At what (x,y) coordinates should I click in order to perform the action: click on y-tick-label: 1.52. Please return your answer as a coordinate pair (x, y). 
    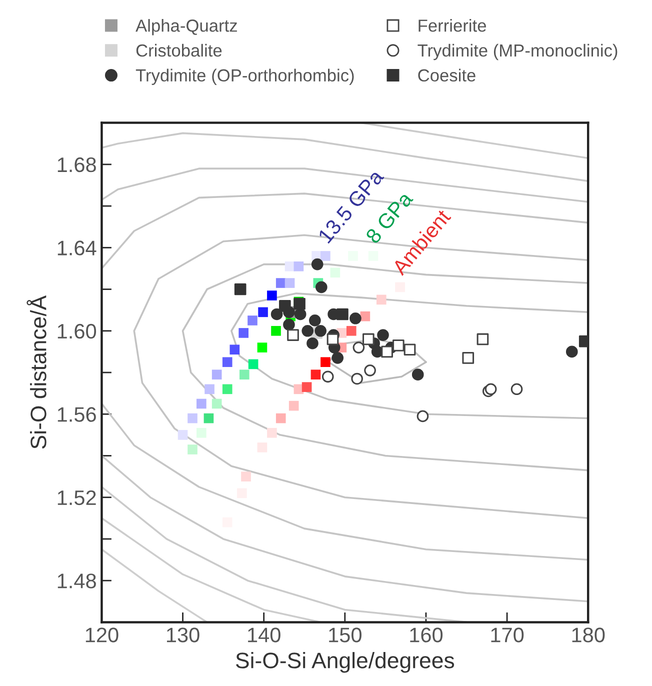
    Looking at the image, I should click on (77, 498).